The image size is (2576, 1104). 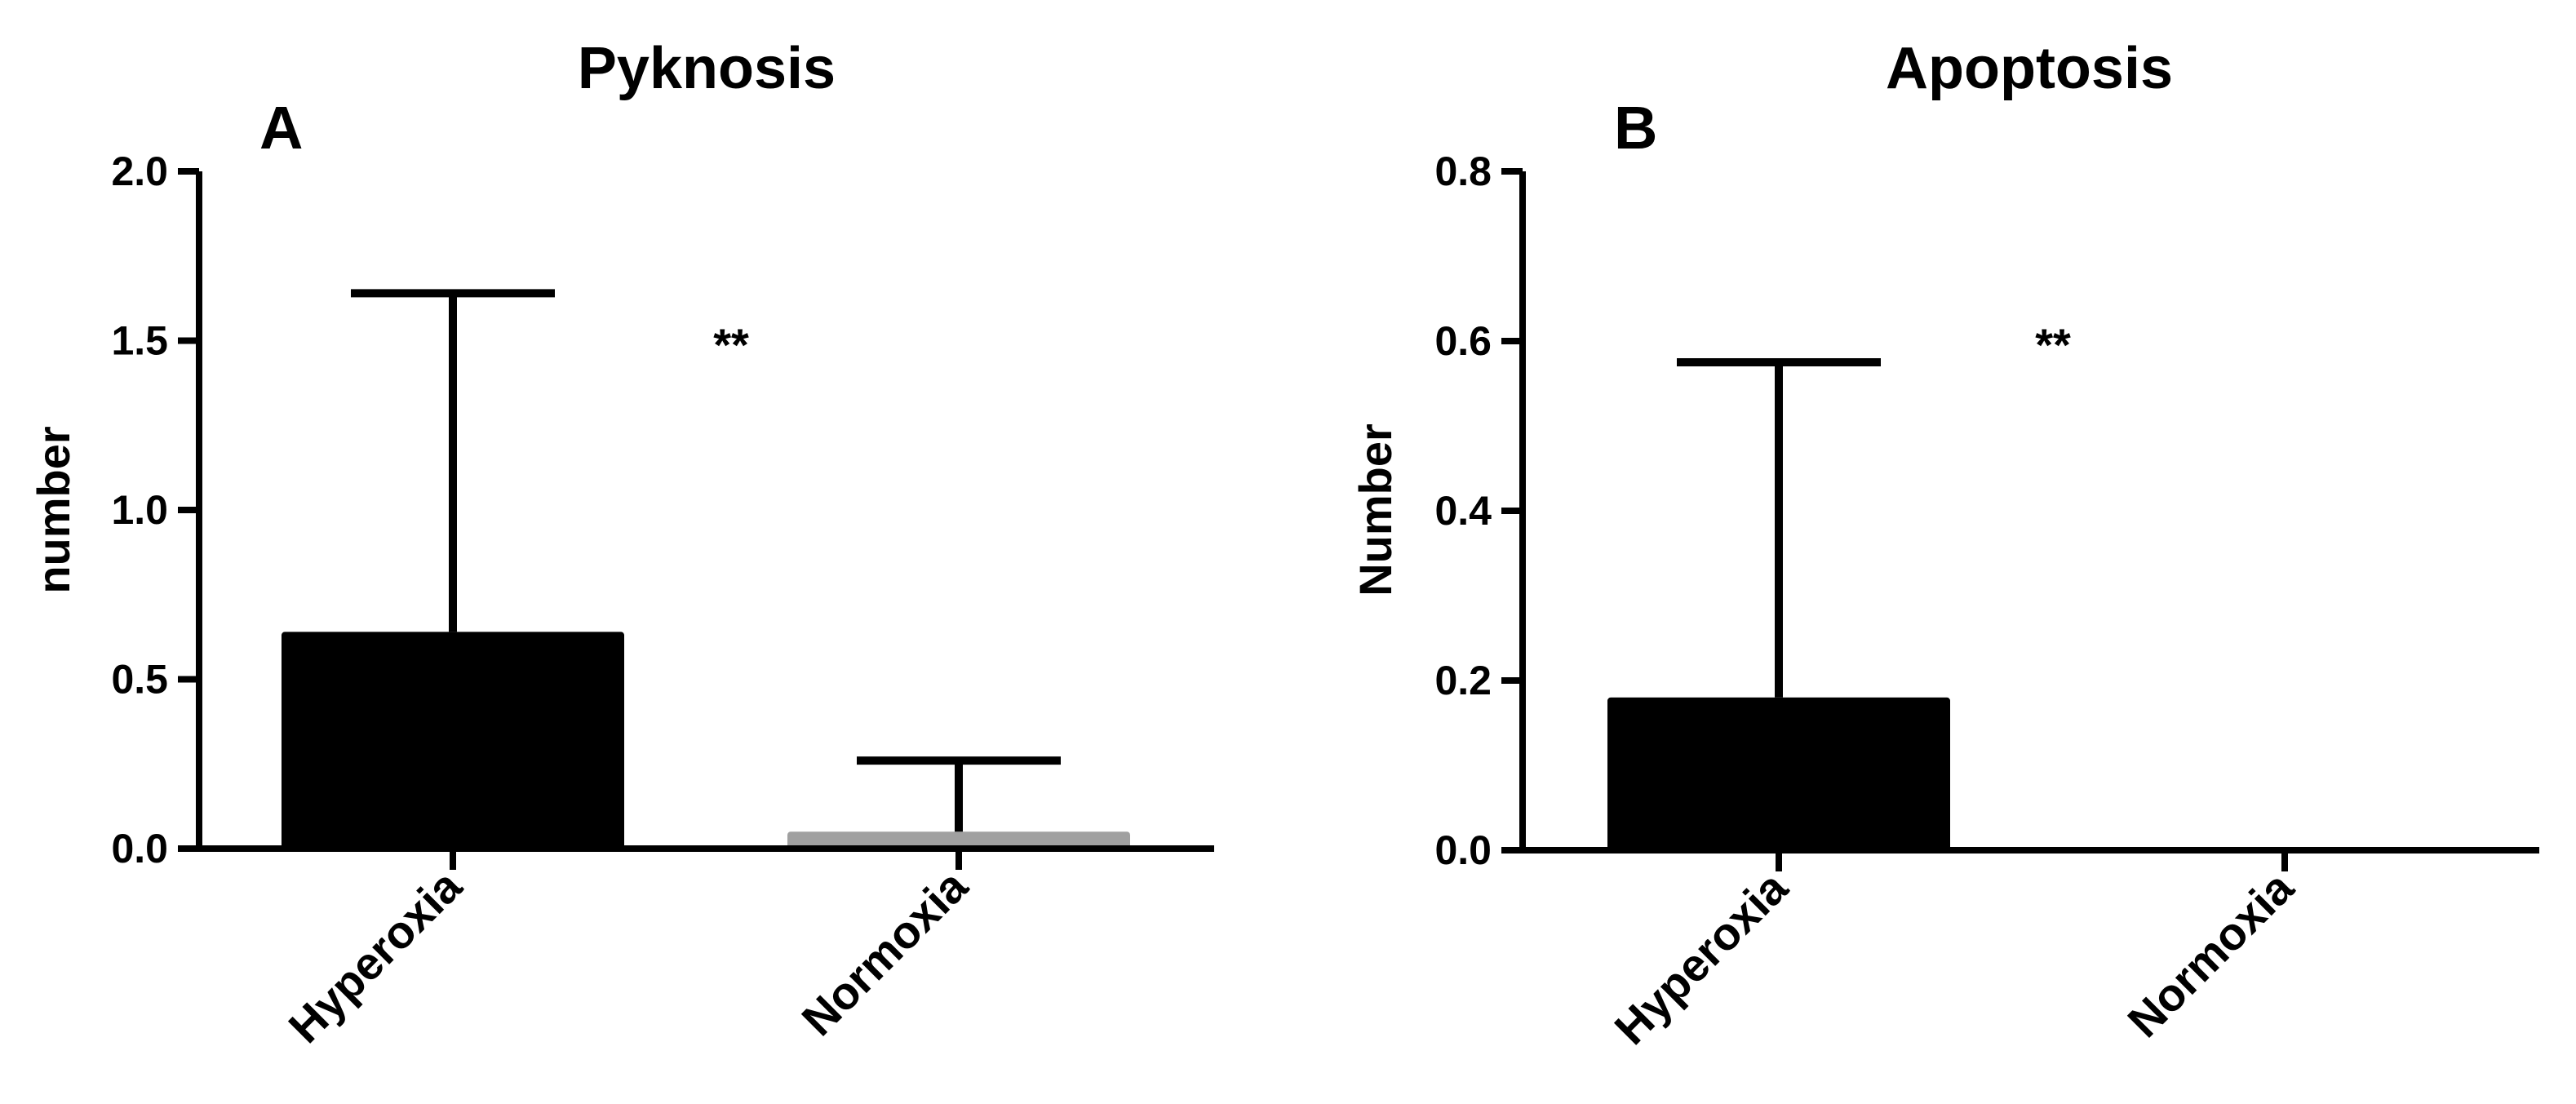 I want to click on panel-b-title: Apoptosis, so click(x=2029, y=68).